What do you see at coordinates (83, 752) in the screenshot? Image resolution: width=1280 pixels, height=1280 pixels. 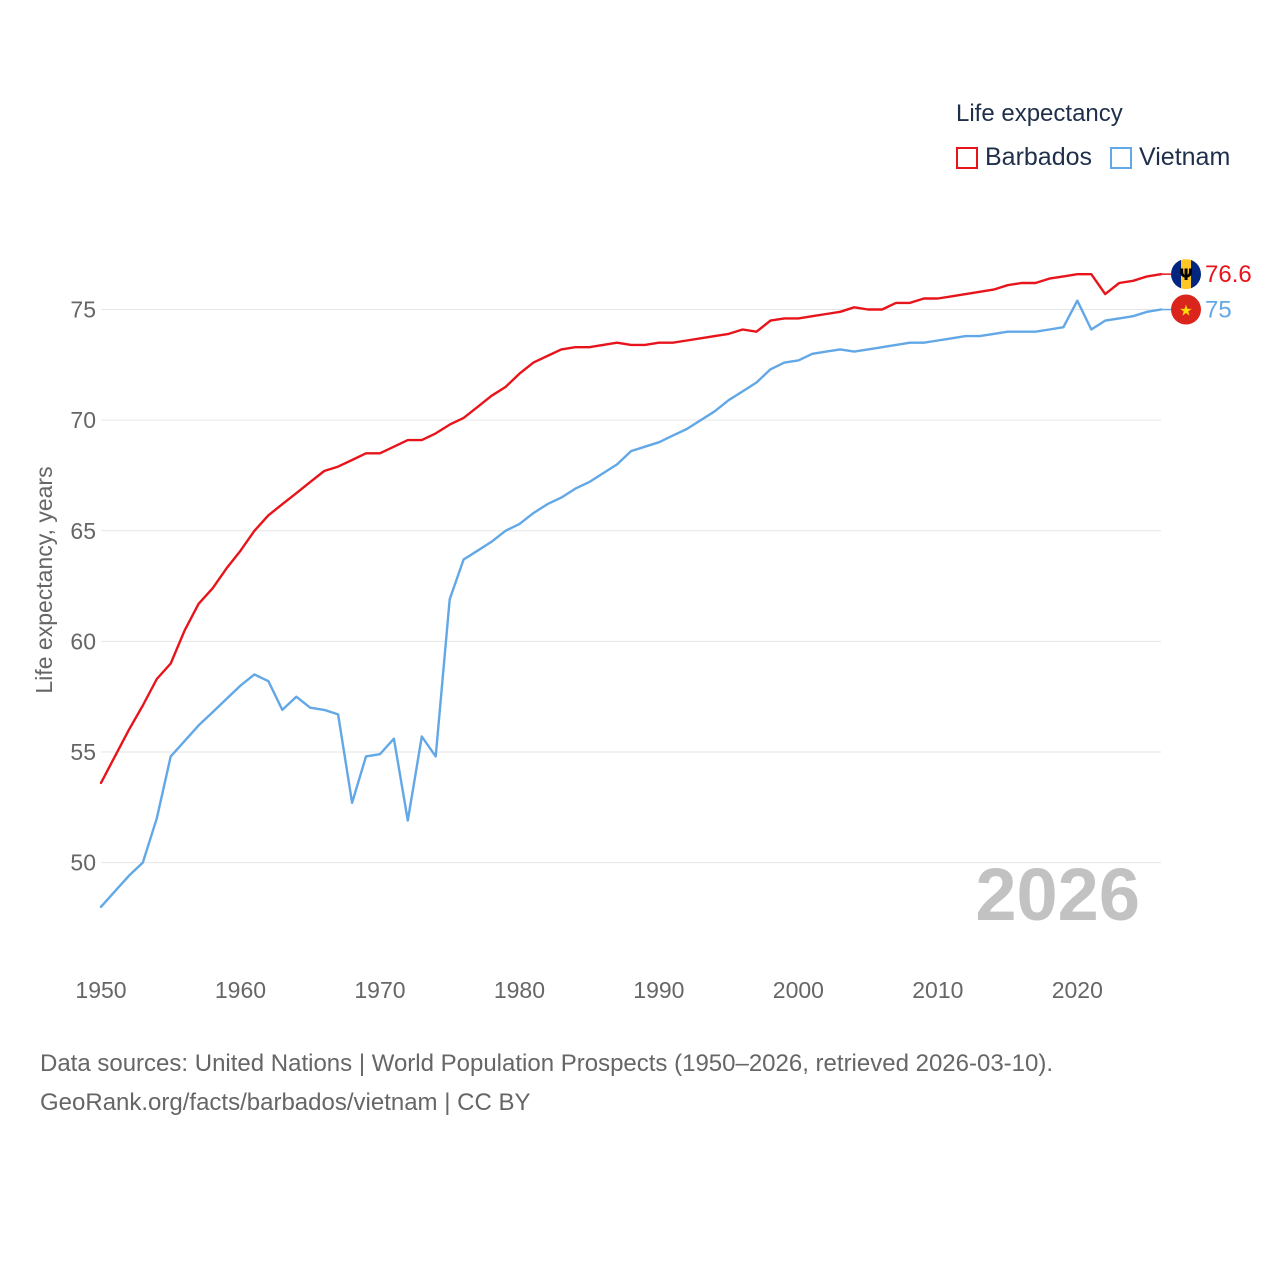 I see `y-tick-label-55: 55` at bounding box center [83, 752].